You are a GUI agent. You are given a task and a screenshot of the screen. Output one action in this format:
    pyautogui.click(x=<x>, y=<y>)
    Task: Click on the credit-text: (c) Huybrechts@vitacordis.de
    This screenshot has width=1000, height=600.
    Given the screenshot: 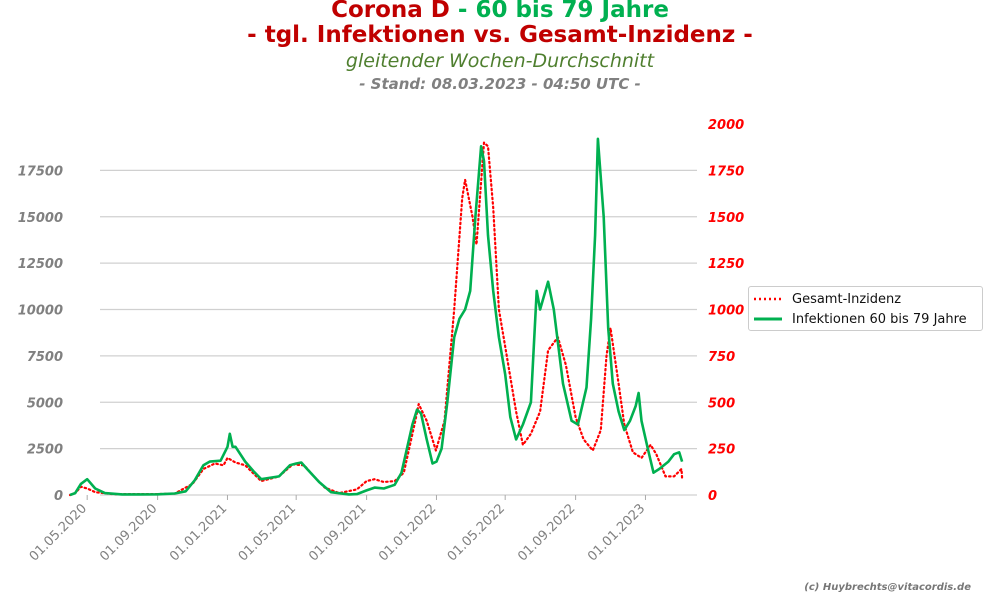 What is the action you would take?
    pyautogui.click(x=887, y=587)
    